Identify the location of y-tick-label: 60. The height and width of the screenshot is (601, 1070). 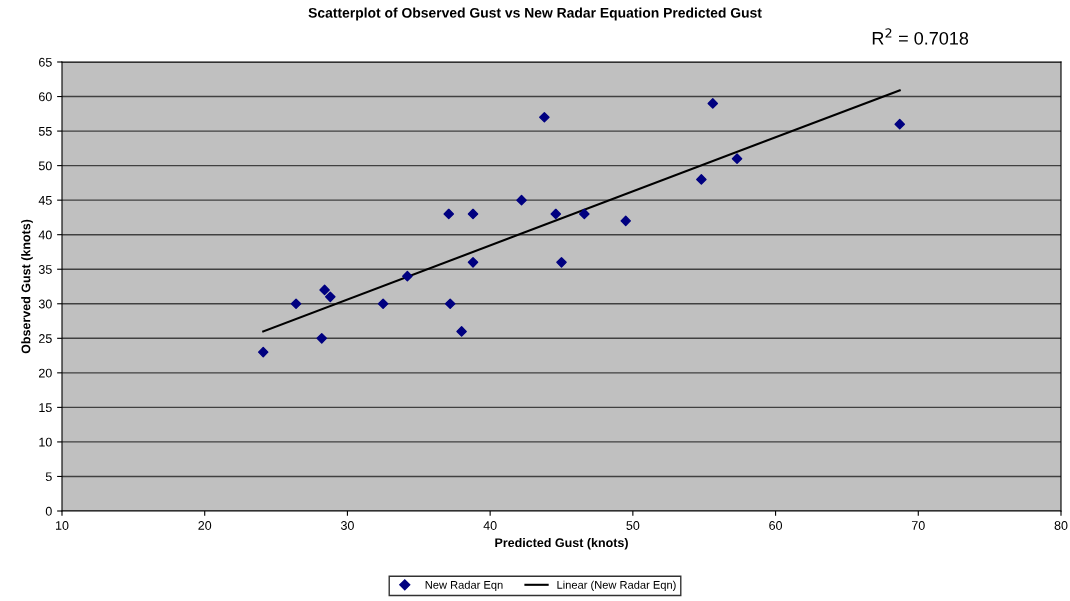
(45, 97).